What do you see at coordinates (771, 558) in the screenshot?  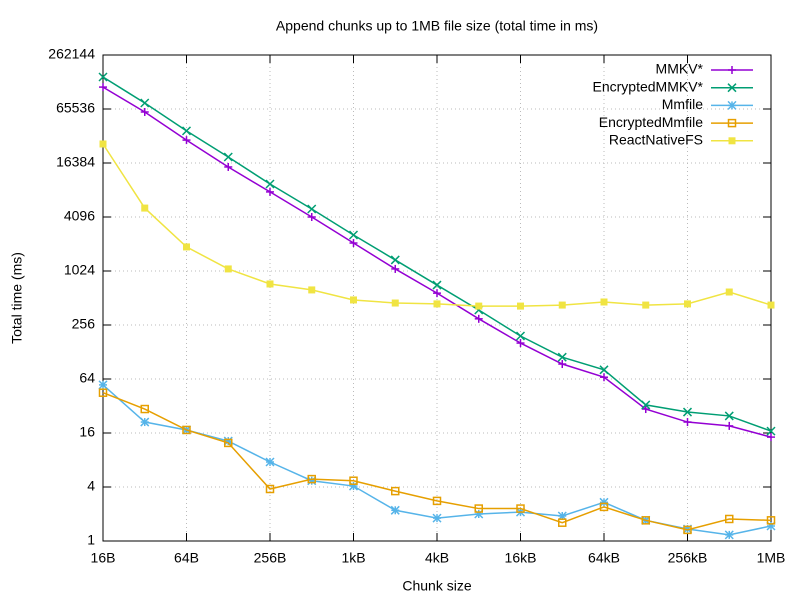 I see `x-tick-label: 1MB` at bounding box center [771, 558].